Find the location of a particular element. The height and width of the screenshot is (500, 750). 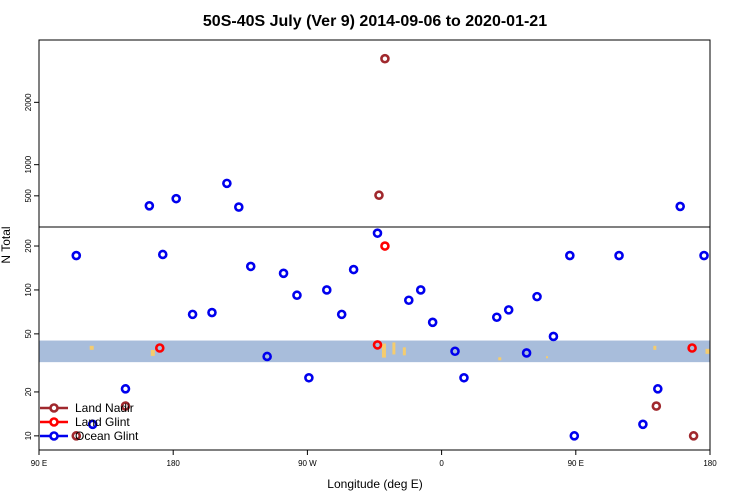

y-tick-lower-label: 50 is located at coordinates (28, 333).